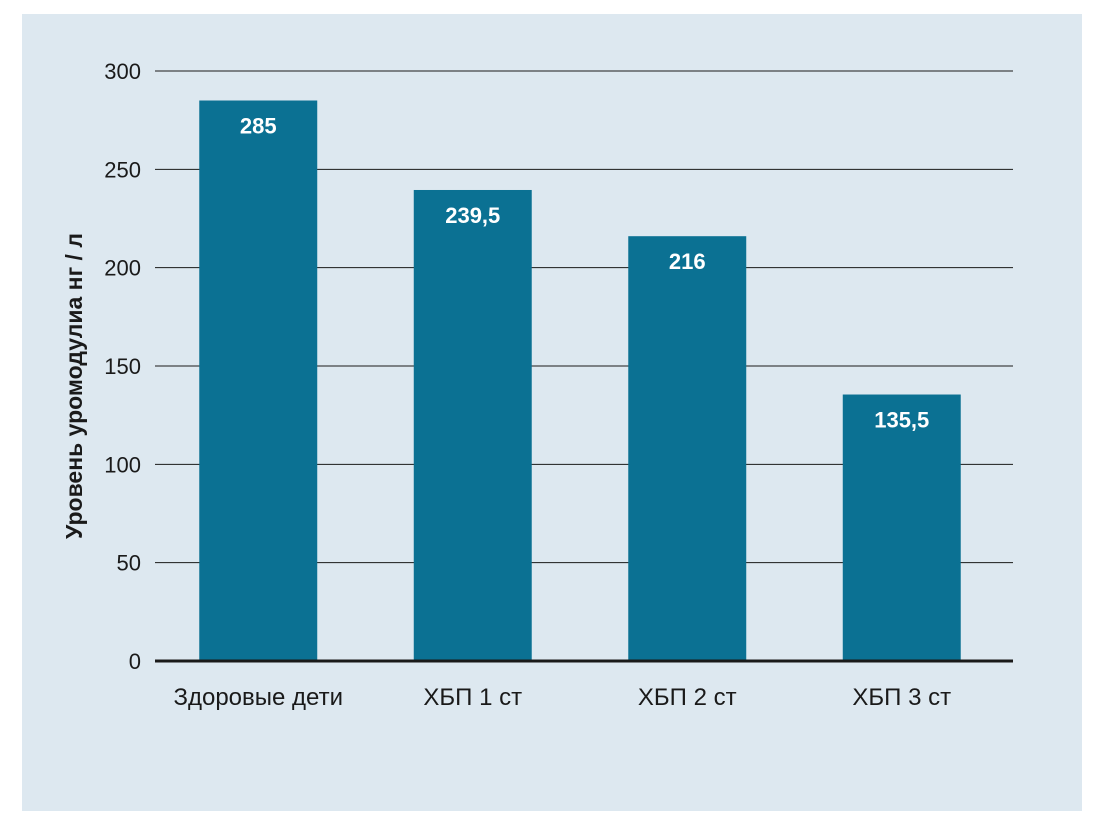 The height and width of the screenshot is (820, 1094). I want to click on x-category-label-3: ХБП 2 ст, so click(687, 697).